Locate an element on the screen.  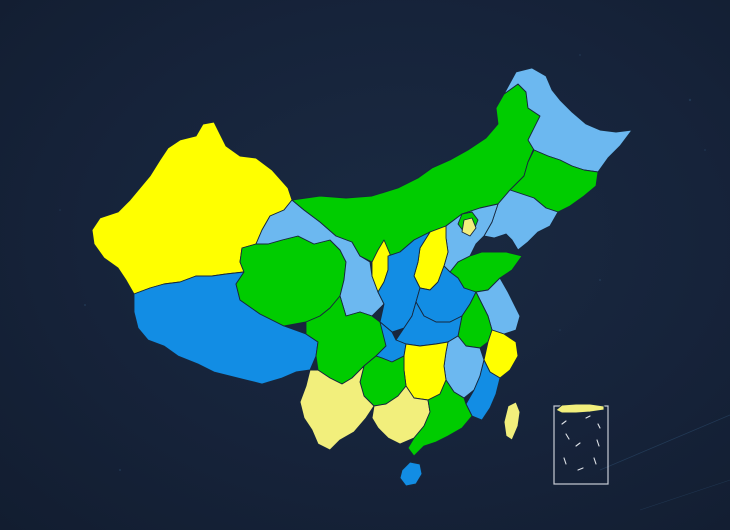
region-yunnan is located at coordinates (337, 408).